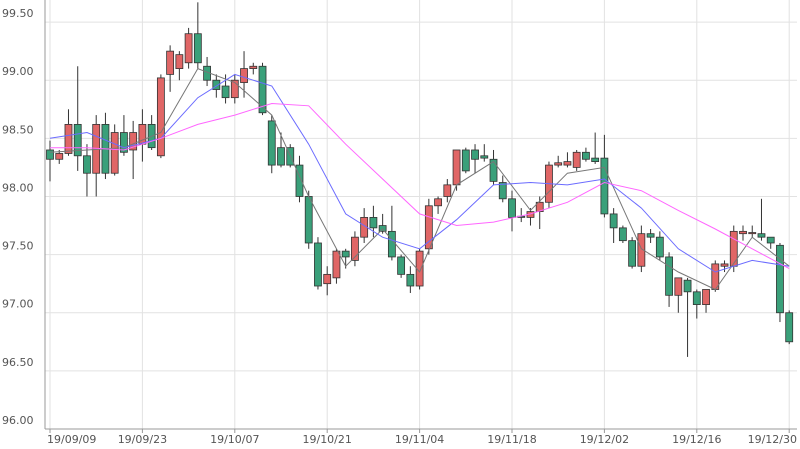  I want to click on x-tick-label: 19/10/07, so click(234, 439).